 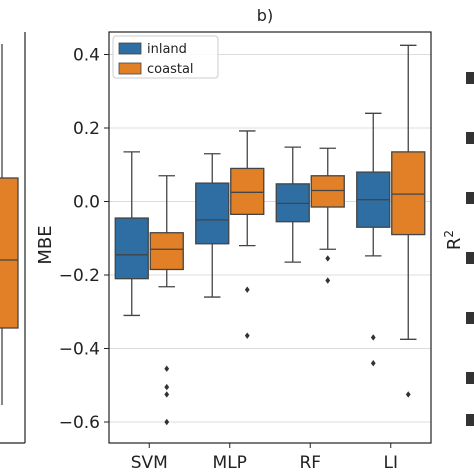 I want to click on box-coastal-MLP, so click(x=247, y=234).